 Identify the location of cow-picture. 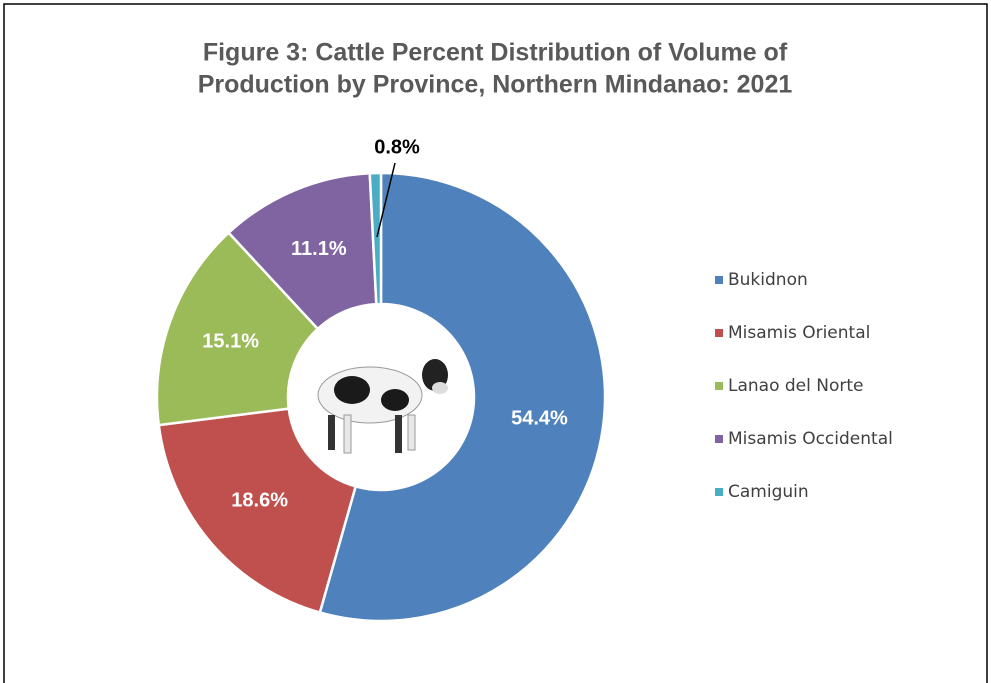
(382, 406).